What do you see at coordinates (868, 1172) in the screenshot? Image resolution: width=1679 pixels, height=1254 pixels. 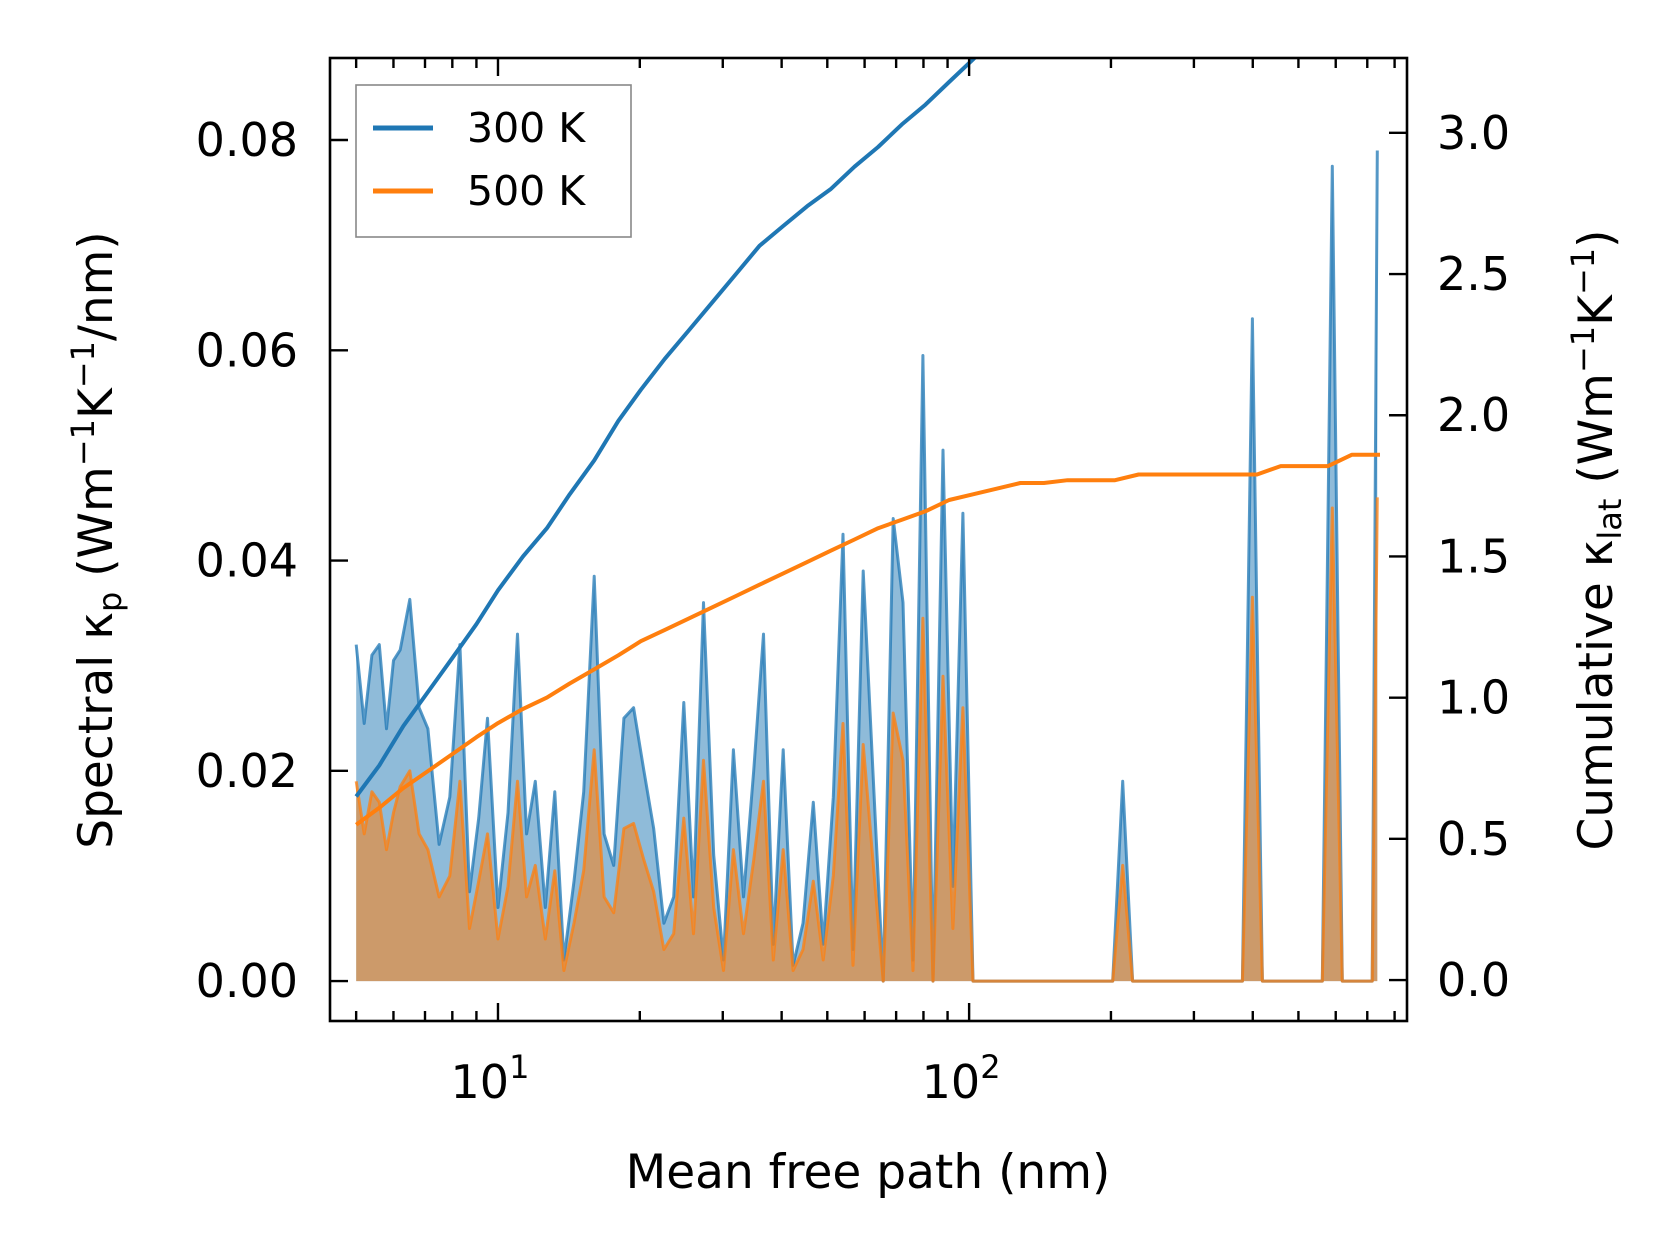 I see `x-axis-title: Mean free path (nm)` at bounding box center [868, 1172].